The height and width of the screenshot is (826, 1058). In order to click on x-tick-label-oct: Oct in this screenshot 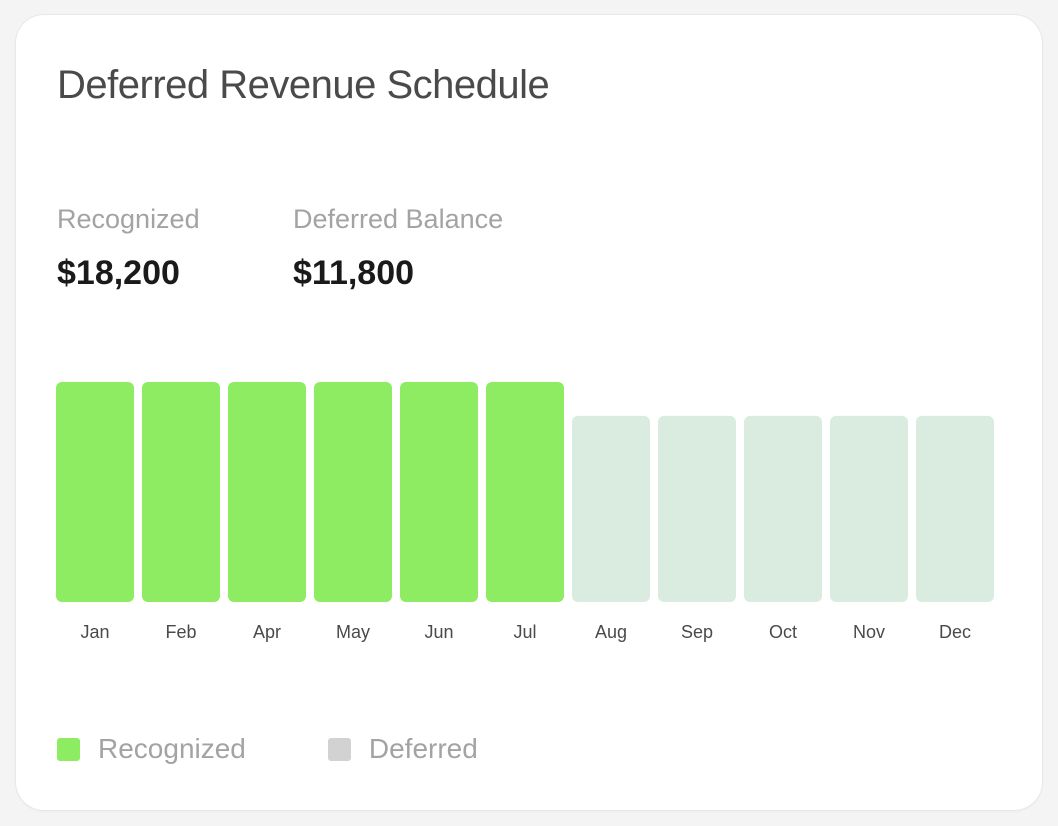, I will do `click(783, 632)`.